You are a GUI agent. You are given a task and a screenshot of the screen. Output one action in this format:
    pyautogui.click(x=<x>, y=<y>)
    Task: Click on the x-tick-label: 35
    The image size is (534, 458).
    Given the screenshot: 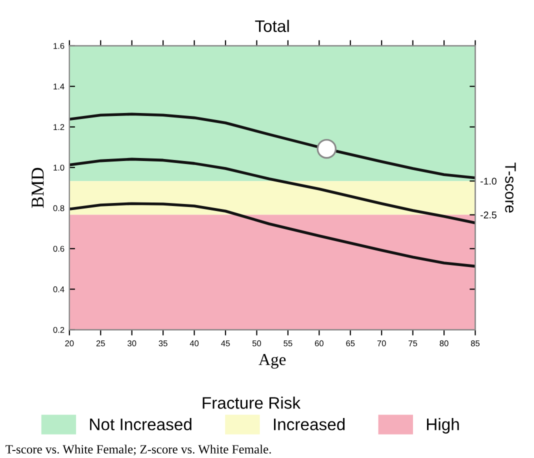 What is the action you would take?
    pyautogui.click(x=163, y=343)
    